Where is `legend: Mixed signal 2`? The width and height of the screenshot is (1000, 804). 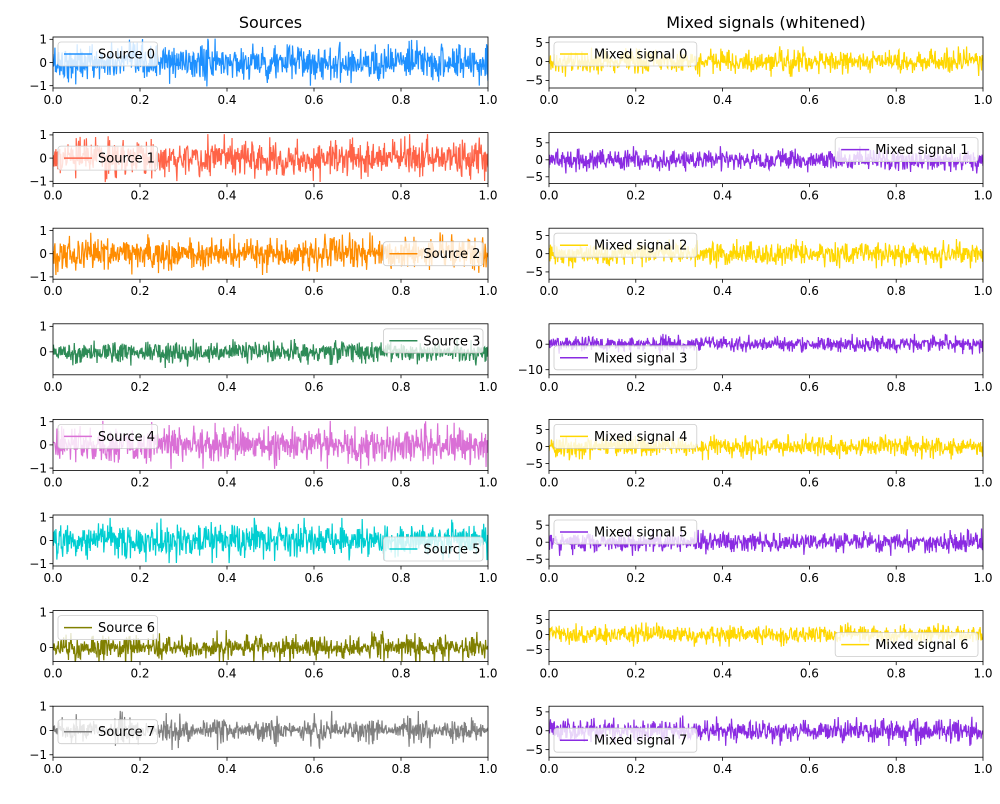 legend: Mixed signal 2 is located at coordinates (625, 245).